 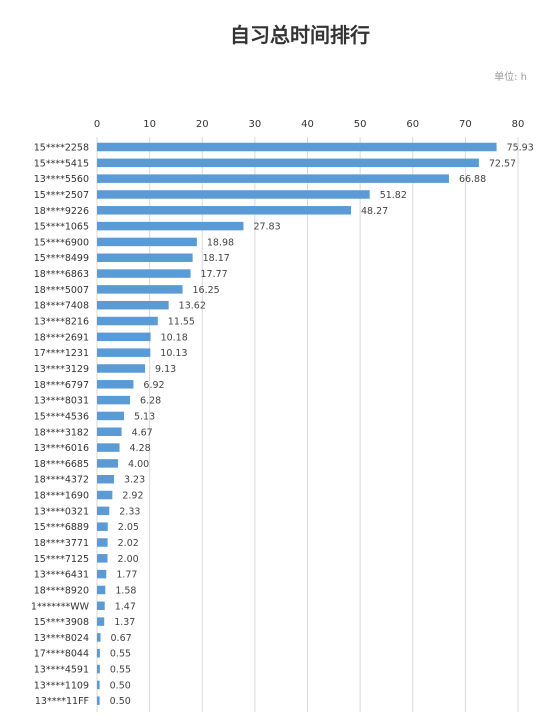 I want to click on category-label: 13****6016, so click(x=61, y=448).